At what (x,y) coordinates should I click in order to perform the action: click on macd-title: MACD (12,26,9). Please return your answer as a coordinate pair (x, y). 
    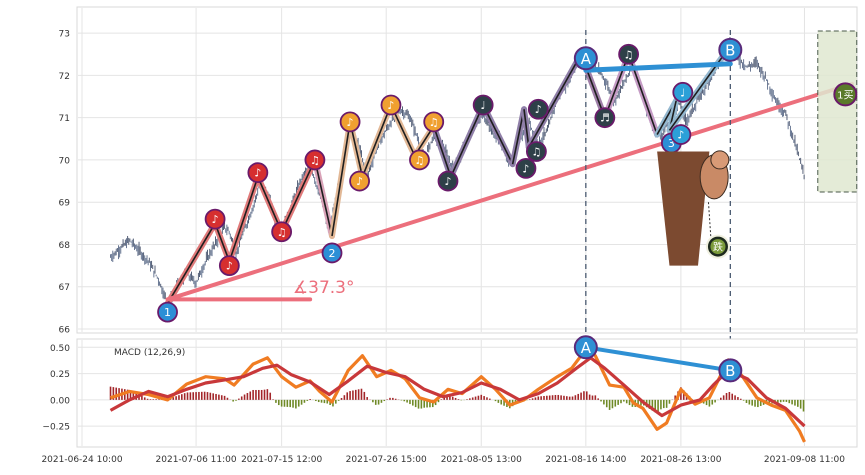
    Looking at the image, I should click on (149, 353).